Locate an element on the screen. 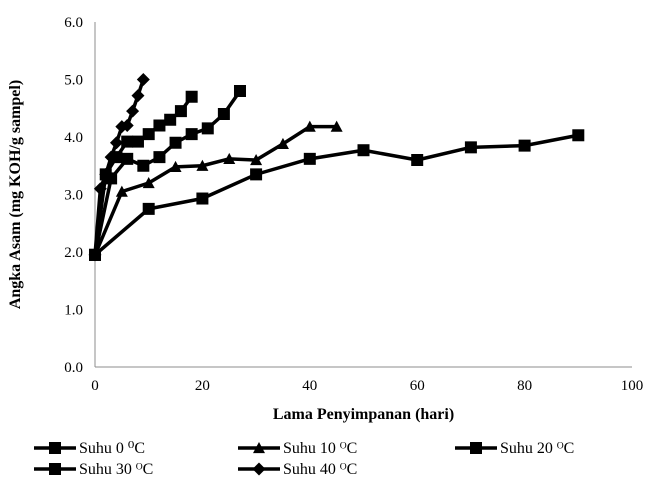  x-tick-label: 20 is located at coordinates (202, 386).